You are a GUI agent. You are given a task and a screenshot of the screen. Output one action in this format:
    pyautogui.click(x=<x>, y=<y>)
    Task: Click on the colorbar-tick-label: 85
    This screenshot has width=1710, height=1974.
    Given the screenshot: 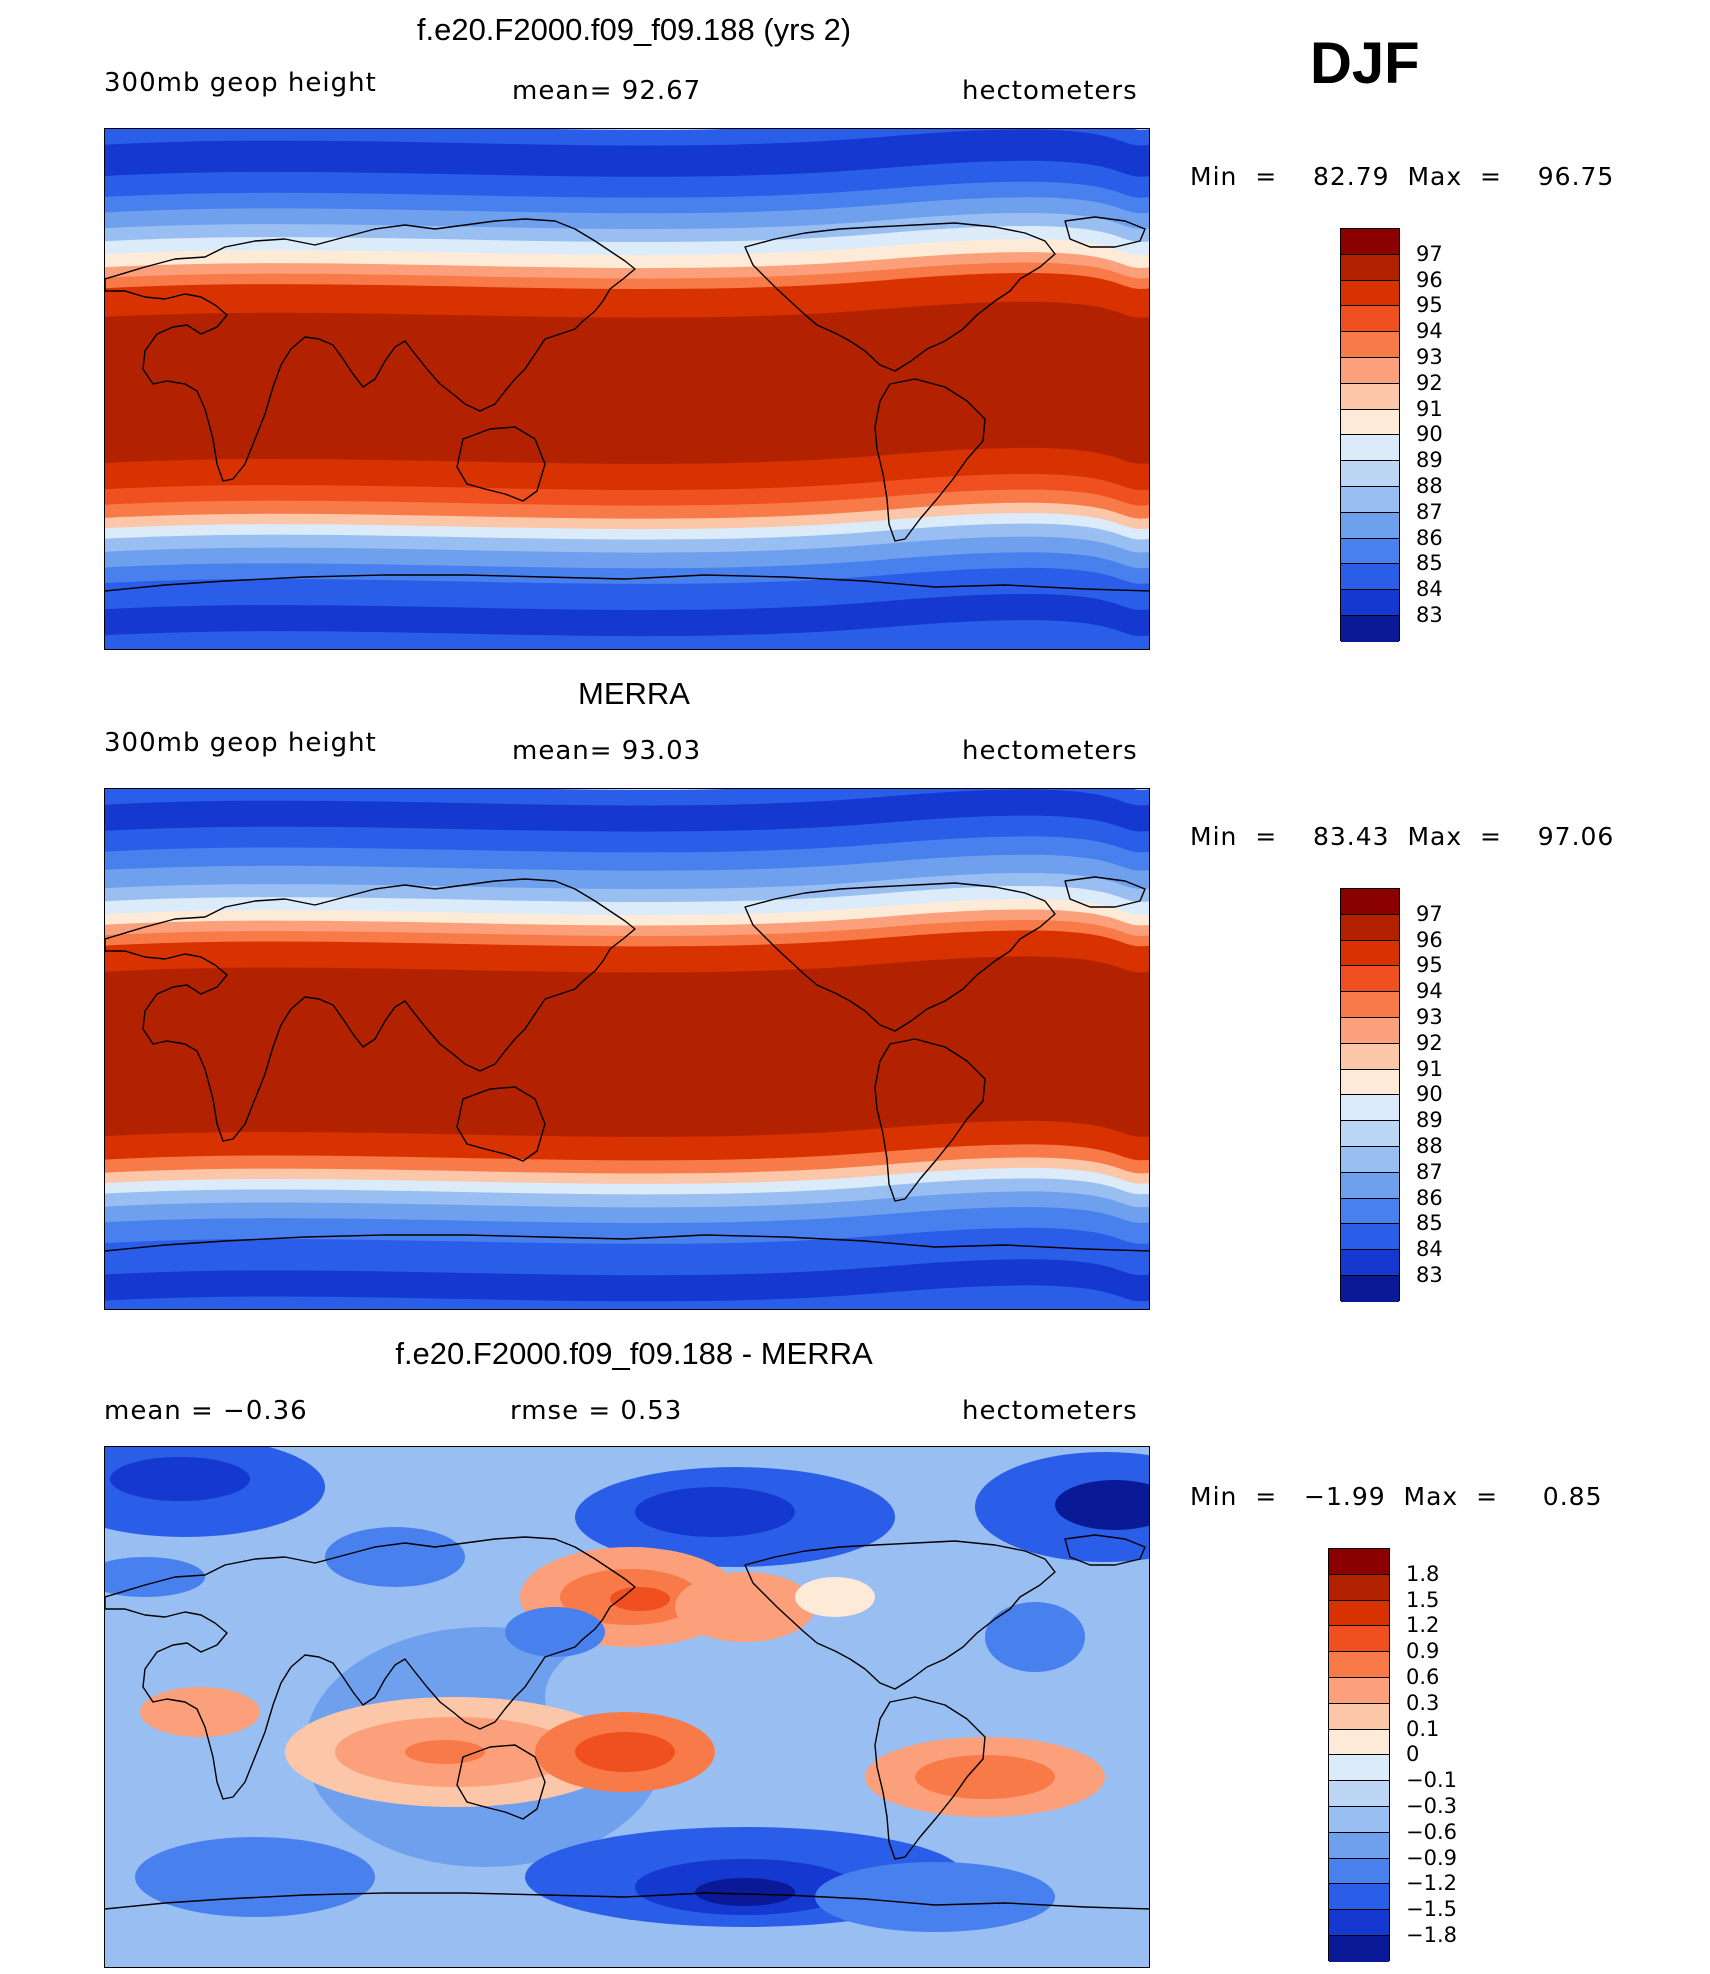 What is the action you would take?
    pyautogui.click(x=1429, y=1223)
    